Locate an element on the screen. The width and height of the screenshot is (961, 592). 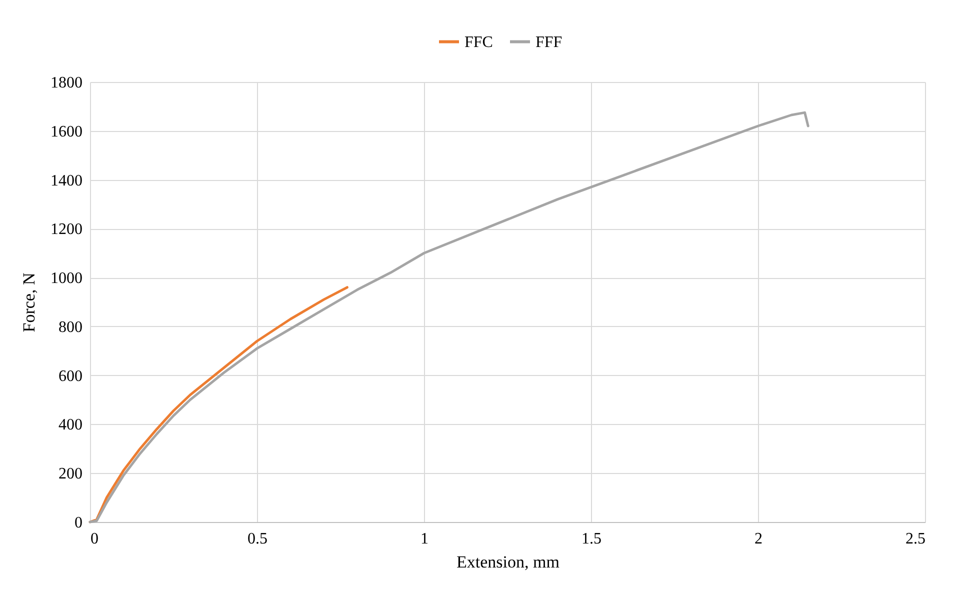
y-tick-label: 1000 is located at coordinates (66, 279).